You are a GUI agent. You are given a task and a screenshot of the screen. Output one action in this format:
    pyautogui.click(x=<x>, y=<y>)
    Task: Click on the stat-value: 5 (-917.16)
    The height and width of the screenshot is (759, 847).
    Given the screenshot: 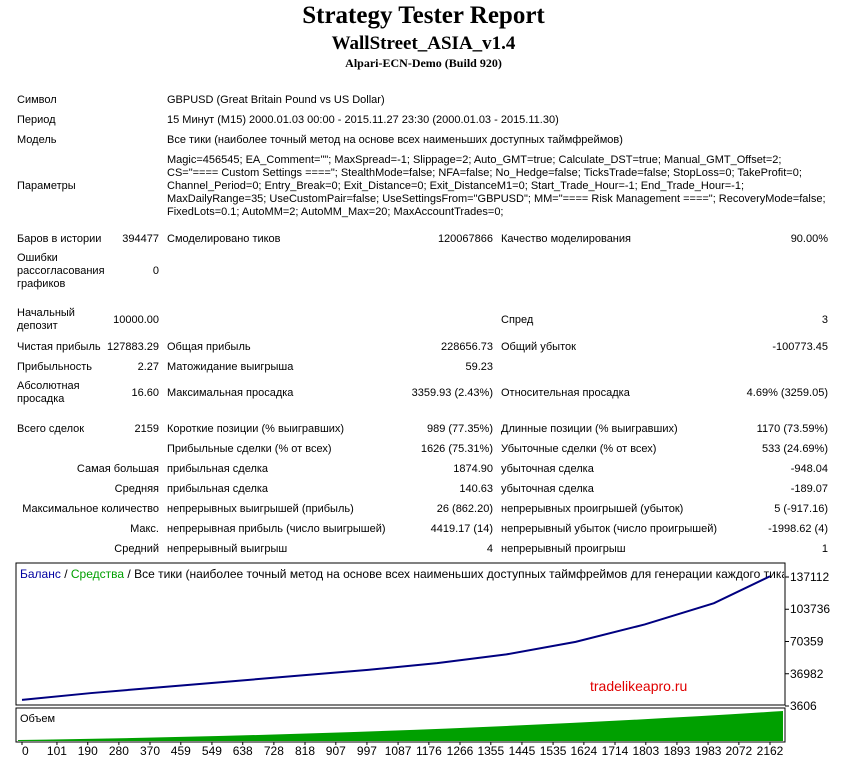 What is the action you would take?
    pyautogui.click(x=801, y=508)
    